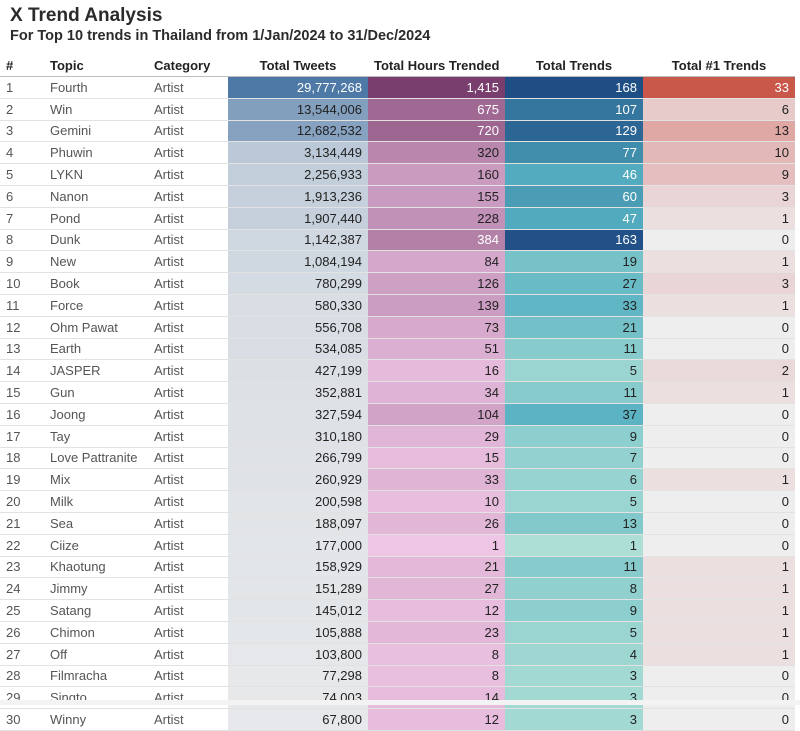  I want to click on rank-cell: 4, so click(22, 153).